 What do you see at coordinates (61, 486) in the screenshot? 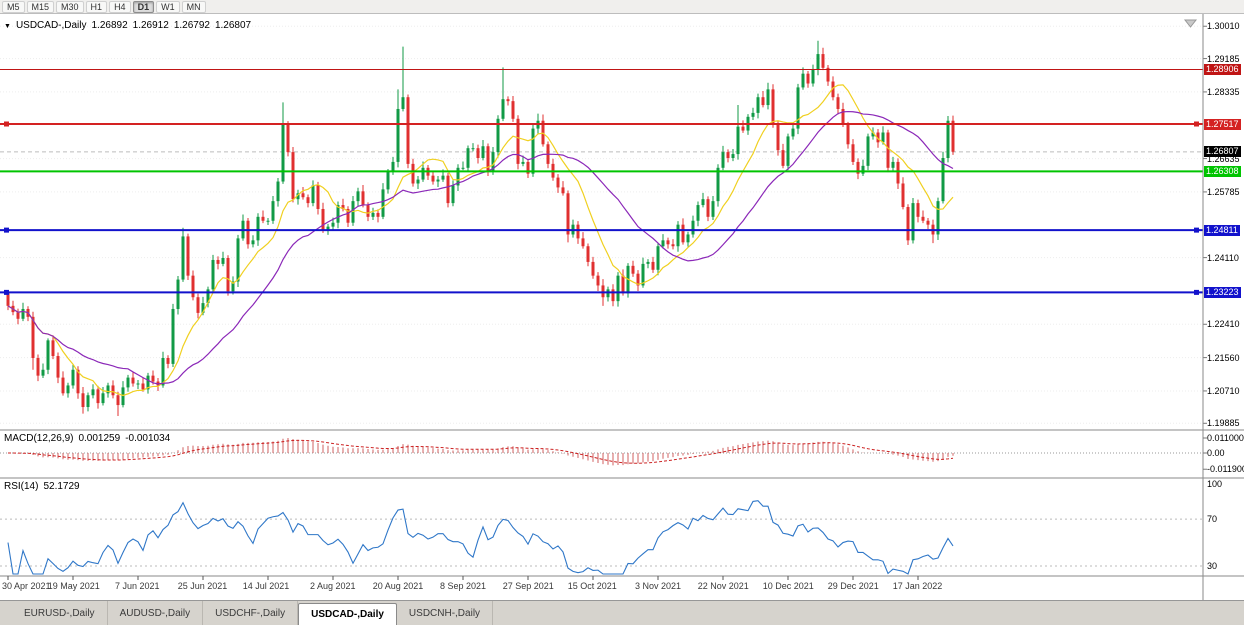
I see `rsi-value: 52.1729` at bounding box center [61, 486].